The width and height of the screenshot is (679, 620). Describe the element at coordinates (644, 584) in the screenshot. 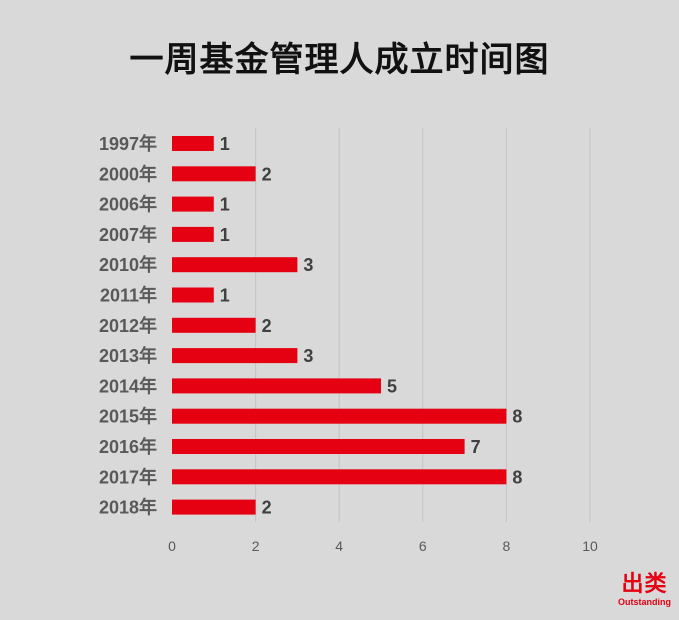

I see `brand-logo-cn: 出类` at that location.